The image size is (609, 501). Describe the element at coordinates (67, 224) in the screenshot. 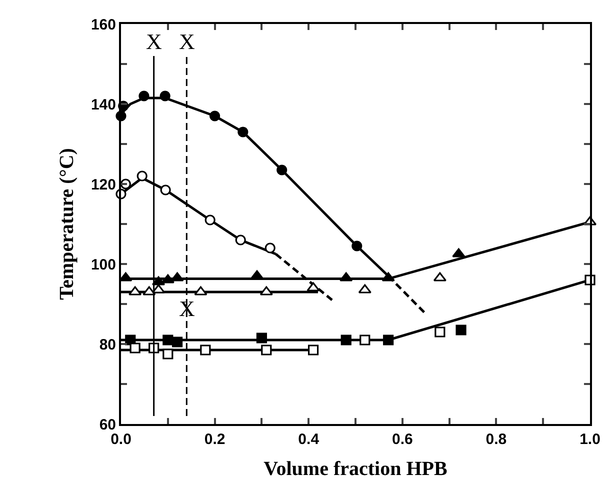

I see `y-axis-title: Temperature (°C)` at that location.